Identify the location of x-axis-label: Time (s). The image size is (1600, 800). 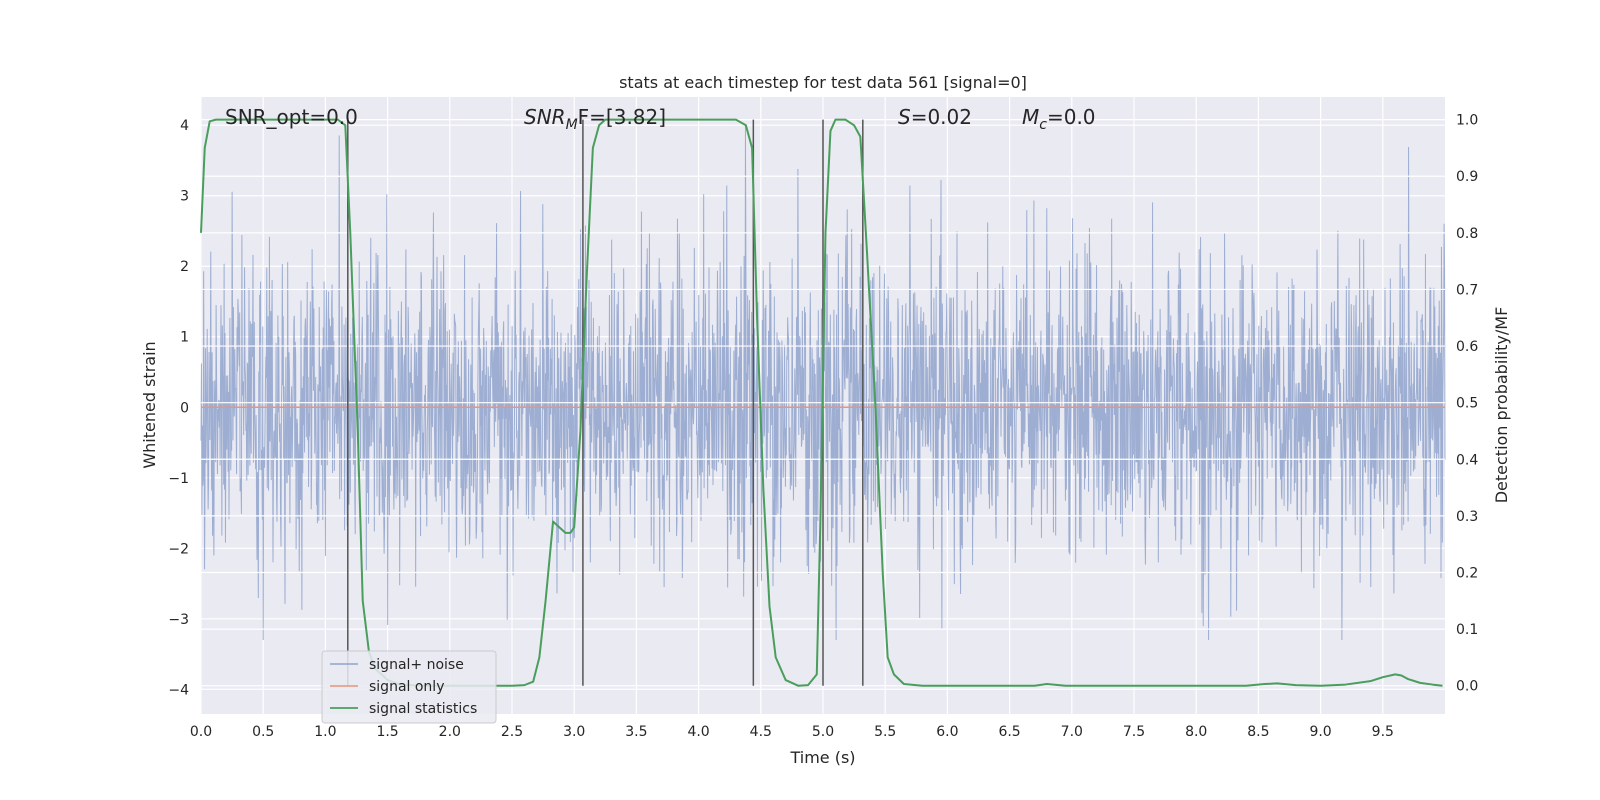
(822, 757).